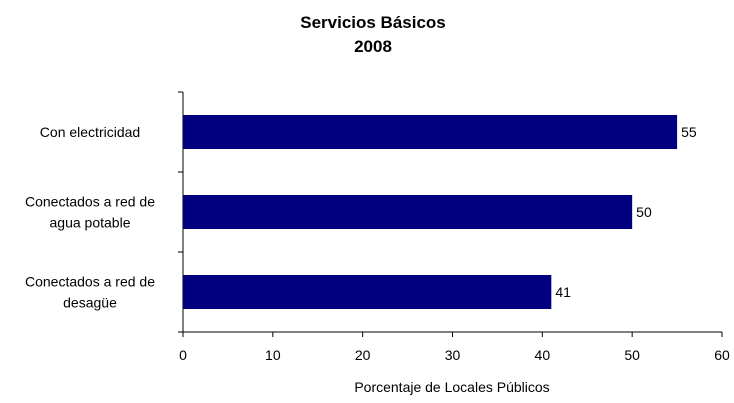 The image size is (734, 403). Describe the element at coordinates (543, 355) in the screenshot. I see `x-tick-label: 40` at that location.